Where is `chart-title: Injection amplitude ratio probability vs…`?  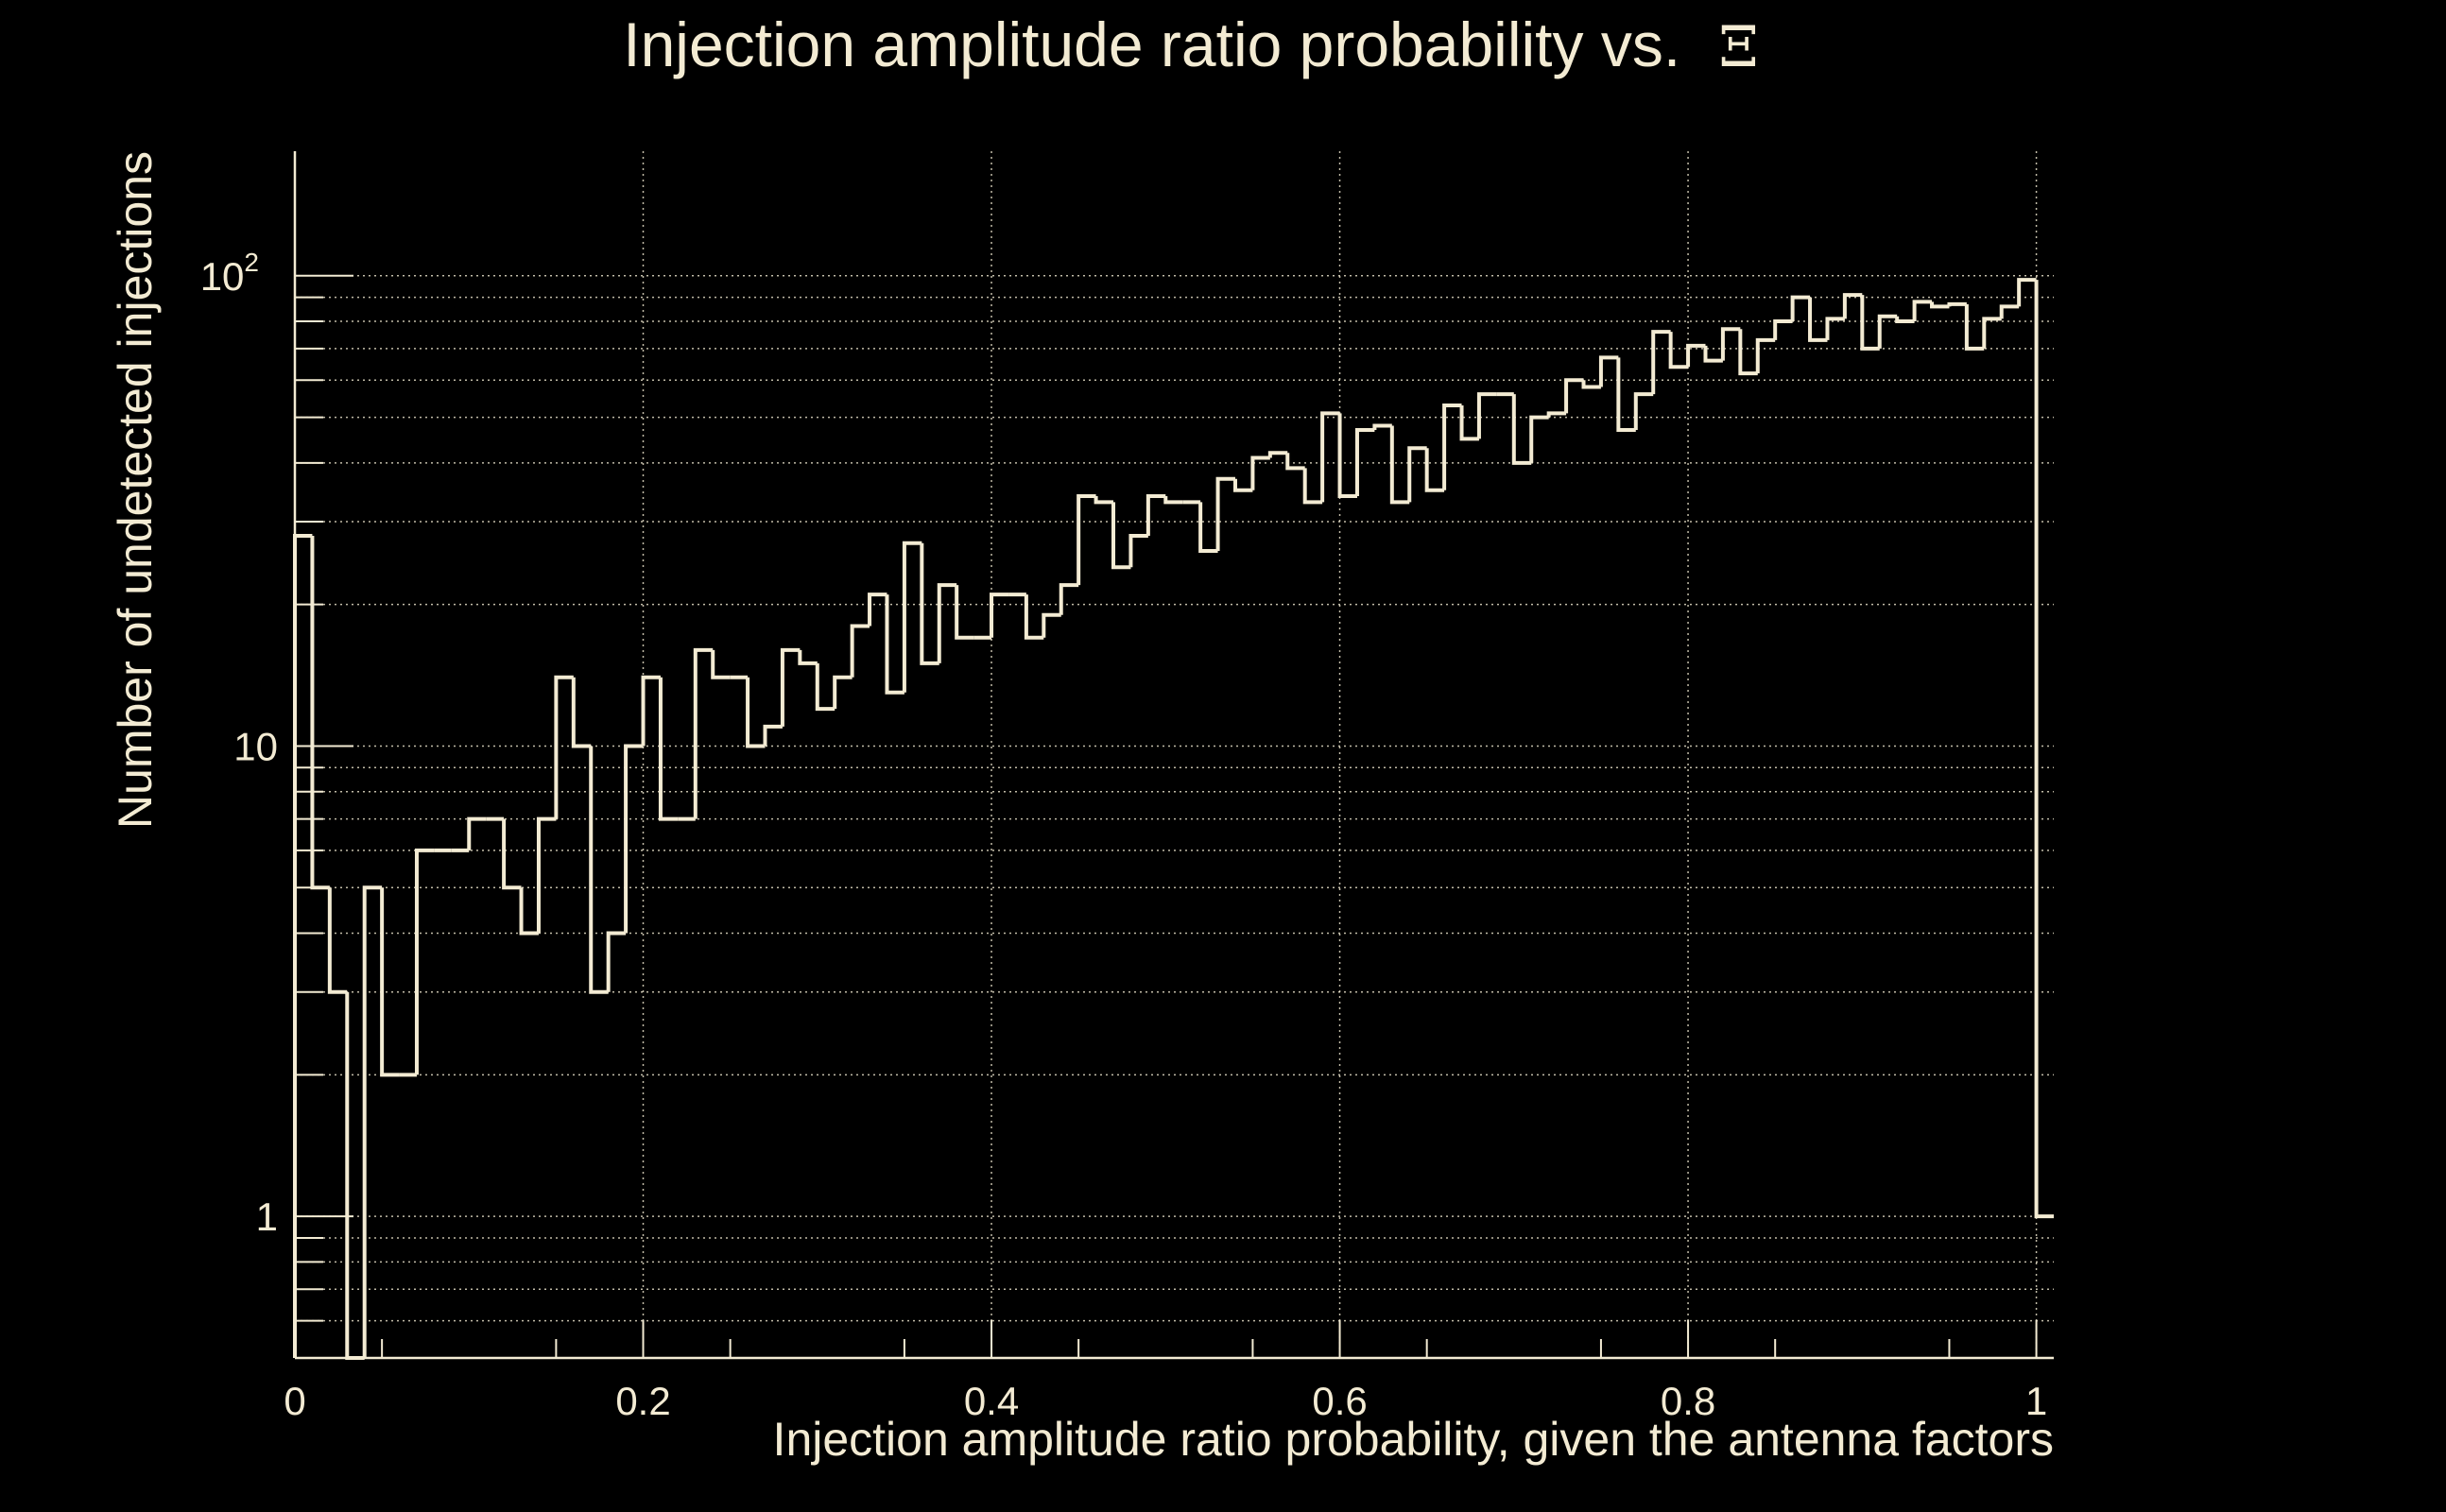 chart-title: Injection amplitude ratio probability vs… is located at coordinates (1190, 44).